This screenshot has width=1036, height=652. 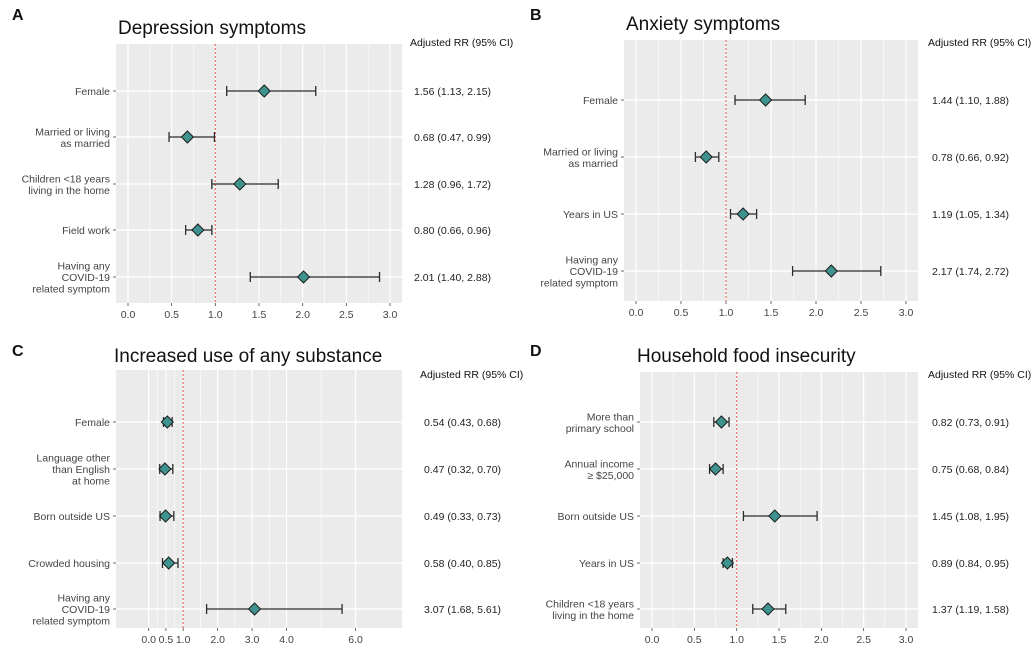 I want to click on category-label: Children <18 years, so click(x=590, y=604).